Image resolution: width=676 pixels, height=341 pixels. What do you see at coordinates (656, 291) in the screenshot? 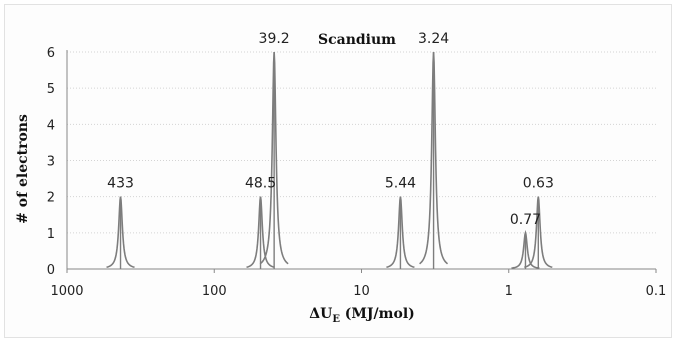
I see `x-tick-label: 0.1` at bounding box center [656, 291].